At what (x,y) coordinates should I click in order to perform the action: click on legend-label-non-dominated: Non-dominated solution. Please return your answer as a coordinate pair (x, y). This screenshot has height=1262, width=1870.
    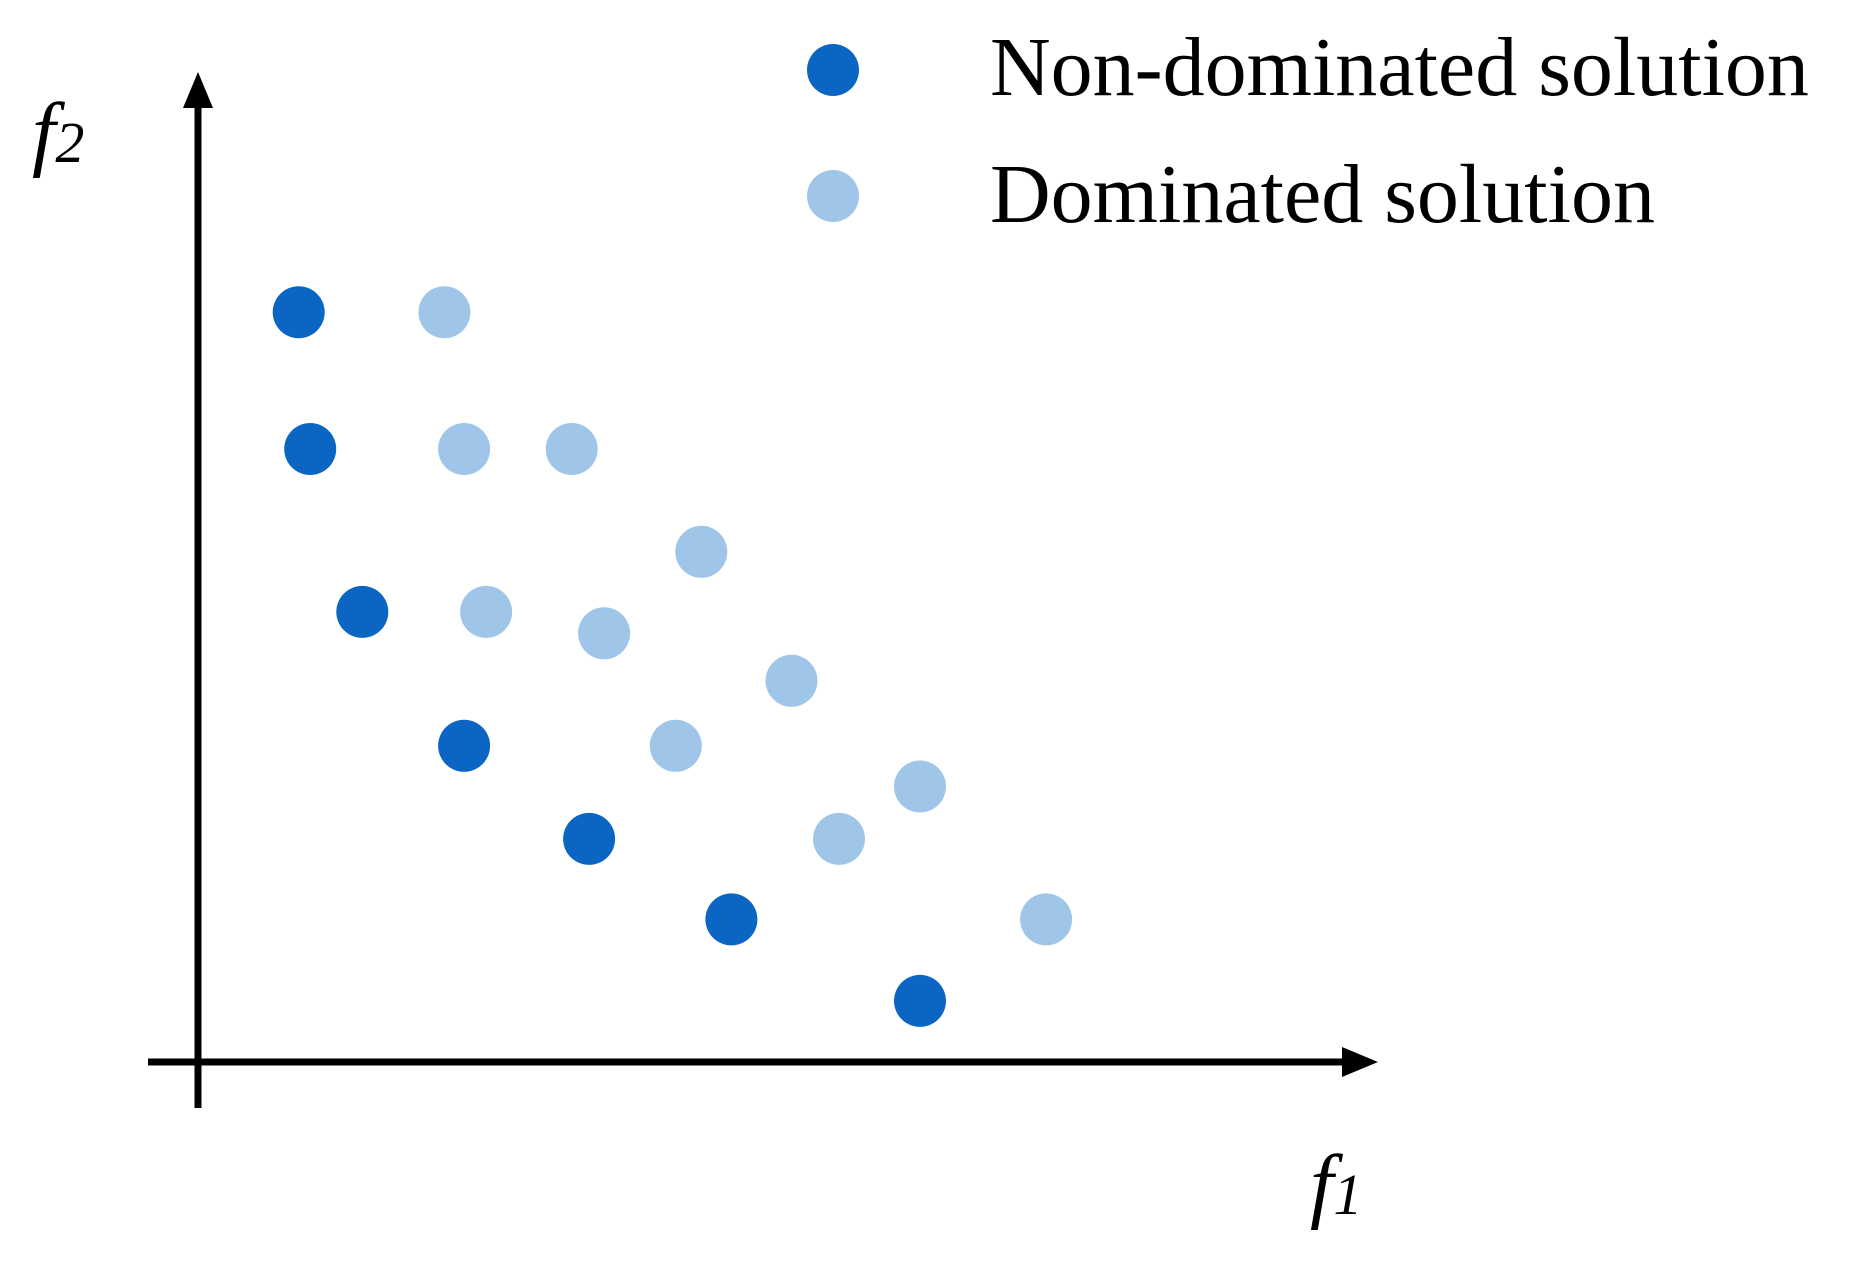
    Looking at the image, I should click on (1399, 67).